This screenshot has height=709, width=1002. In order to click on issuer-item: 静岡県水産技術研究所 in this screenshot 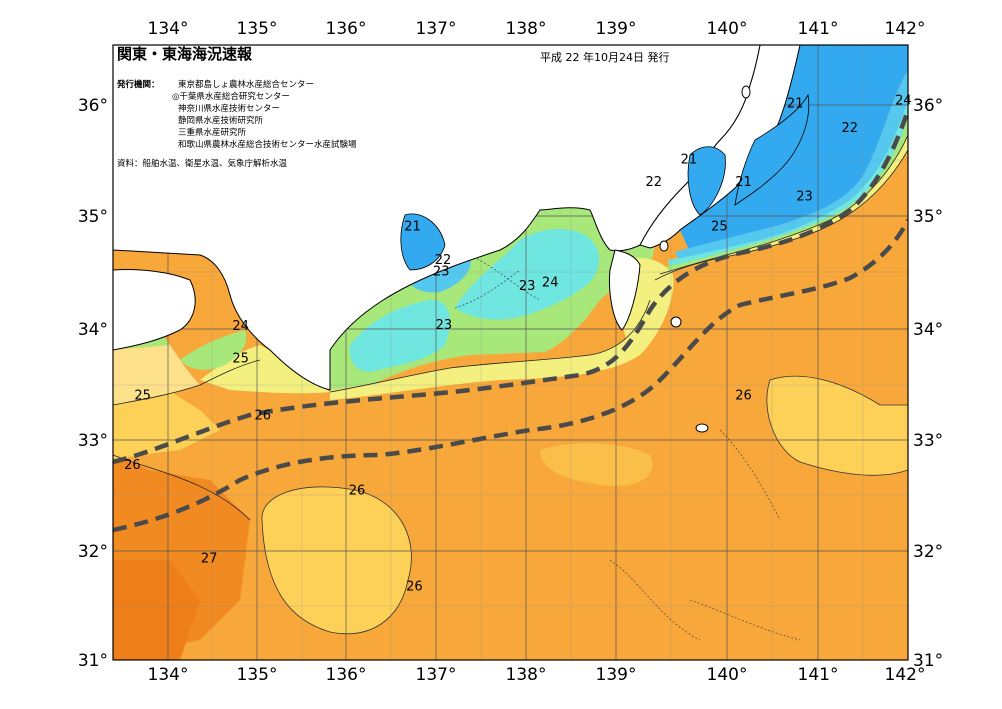, I will do `click(221, 120)`.